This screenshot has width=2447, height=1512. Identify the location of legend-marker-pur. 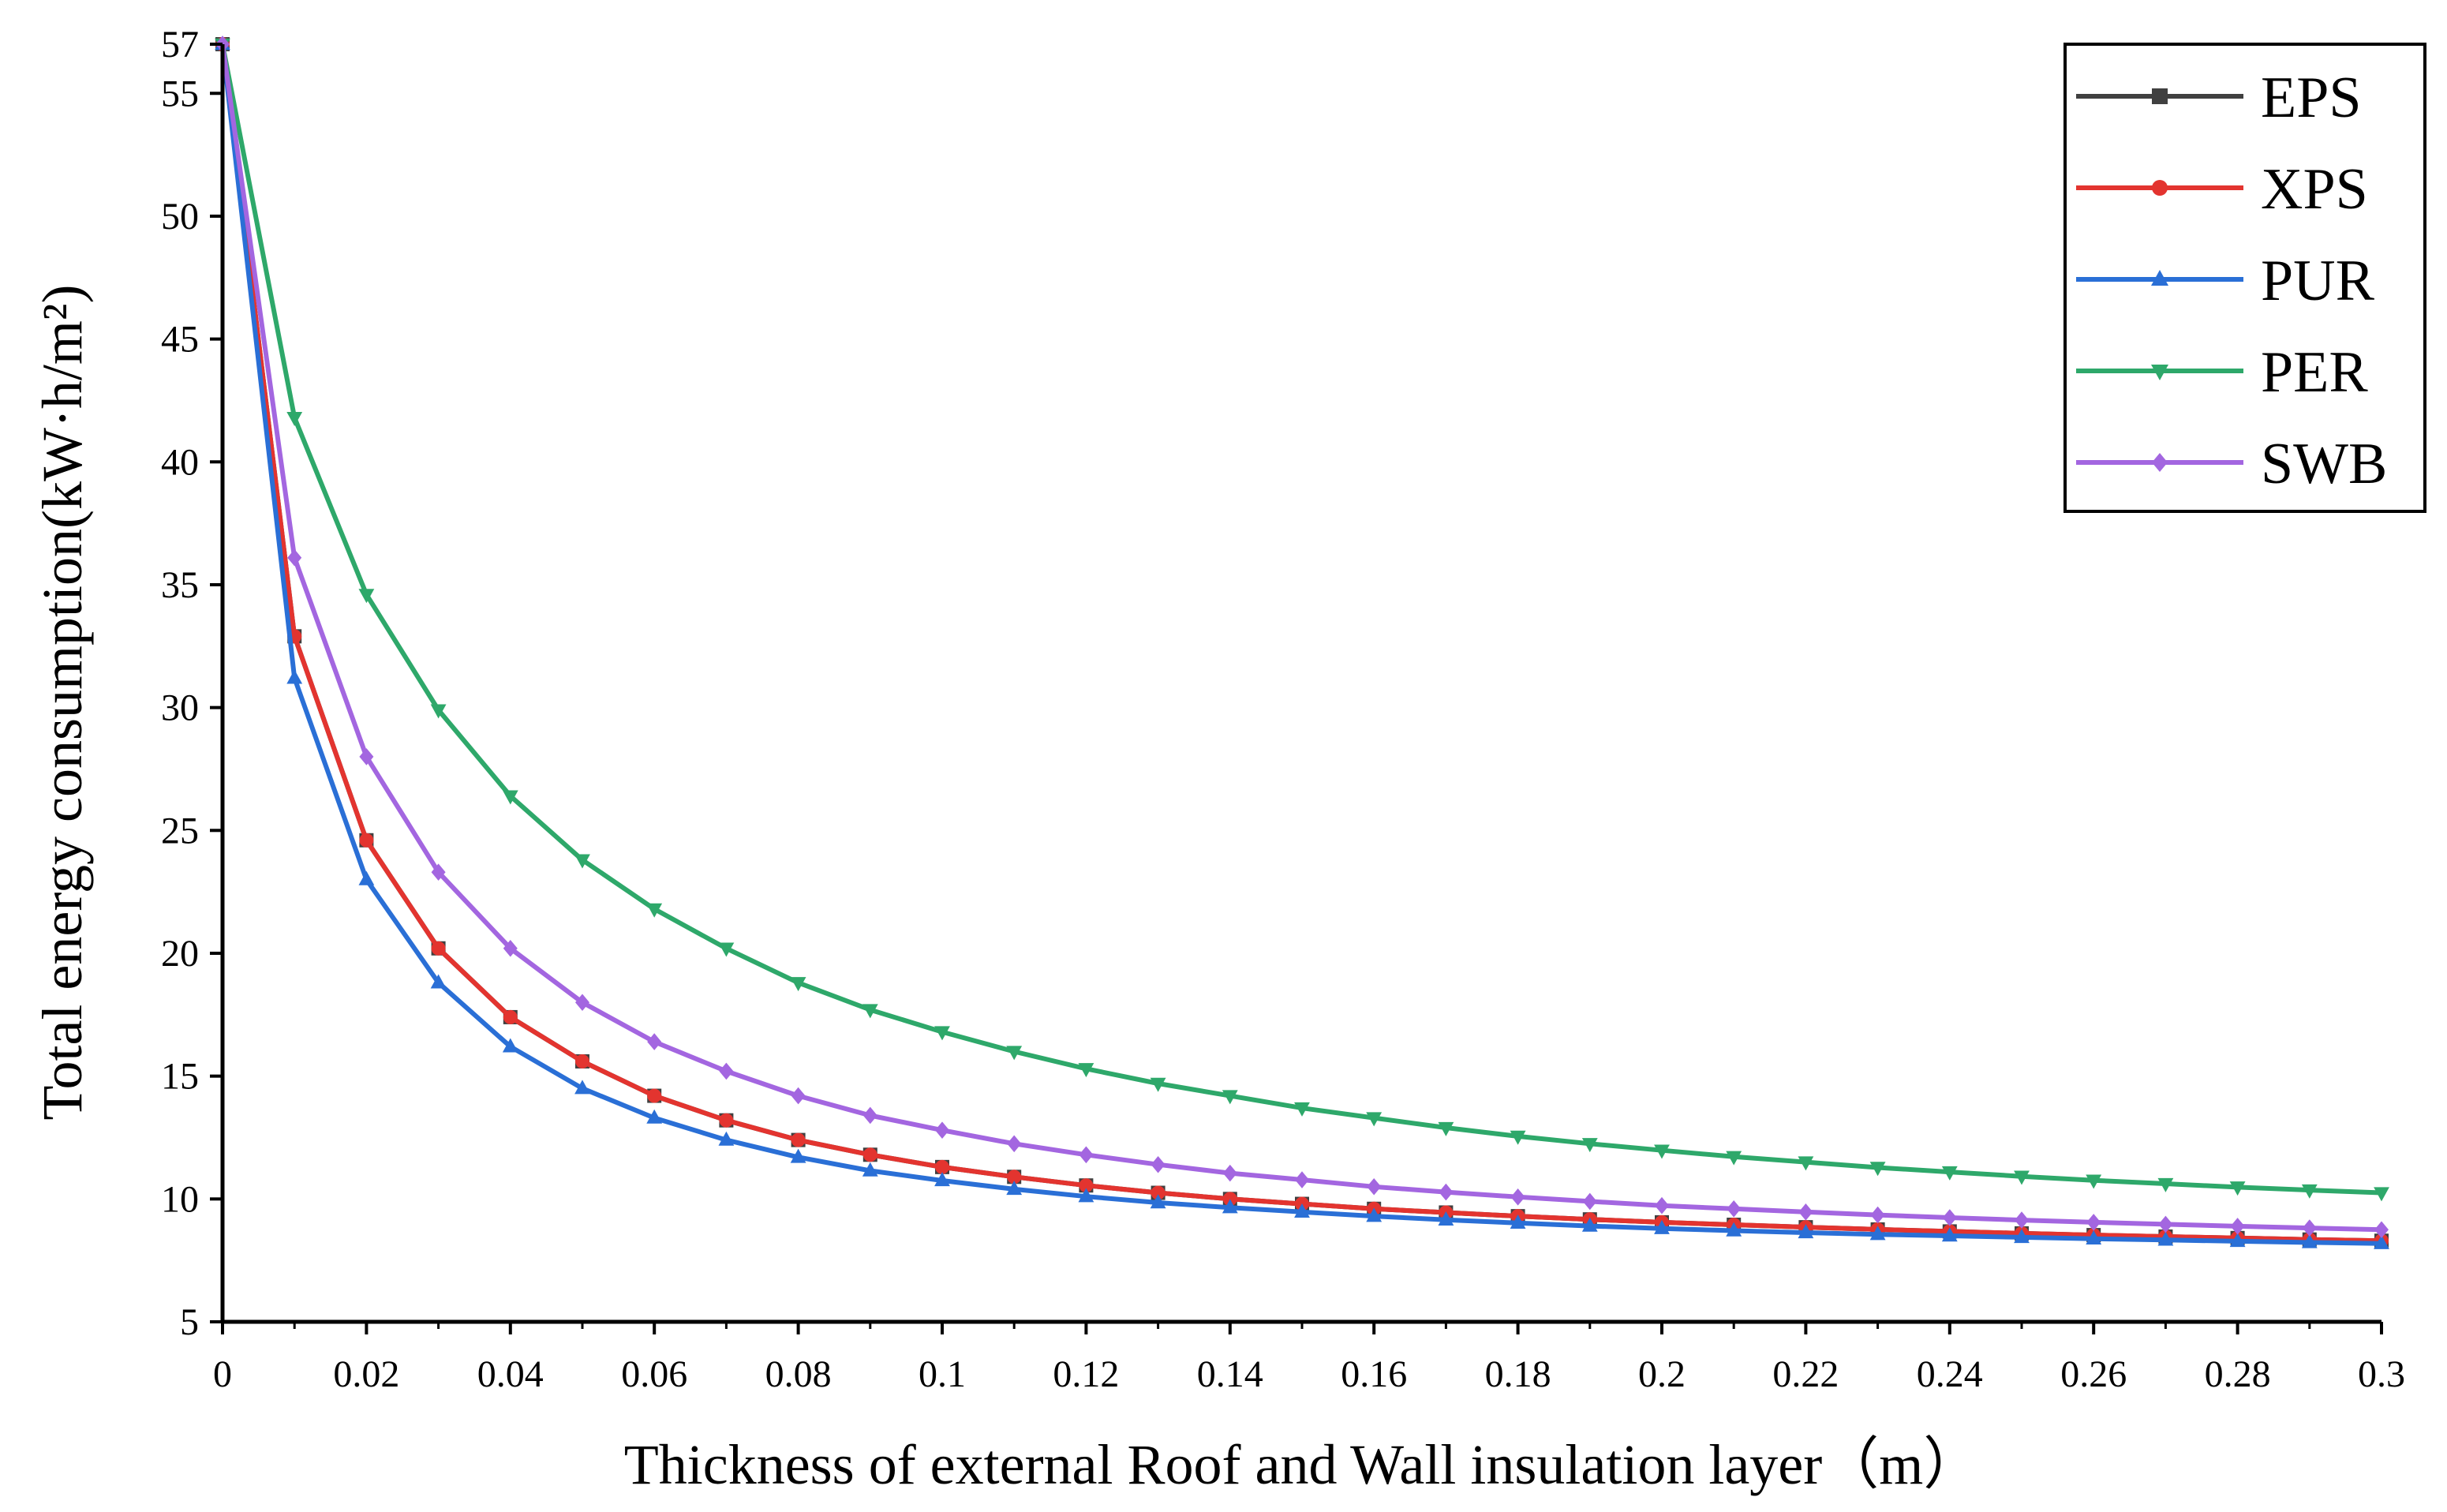
(2159, 278).